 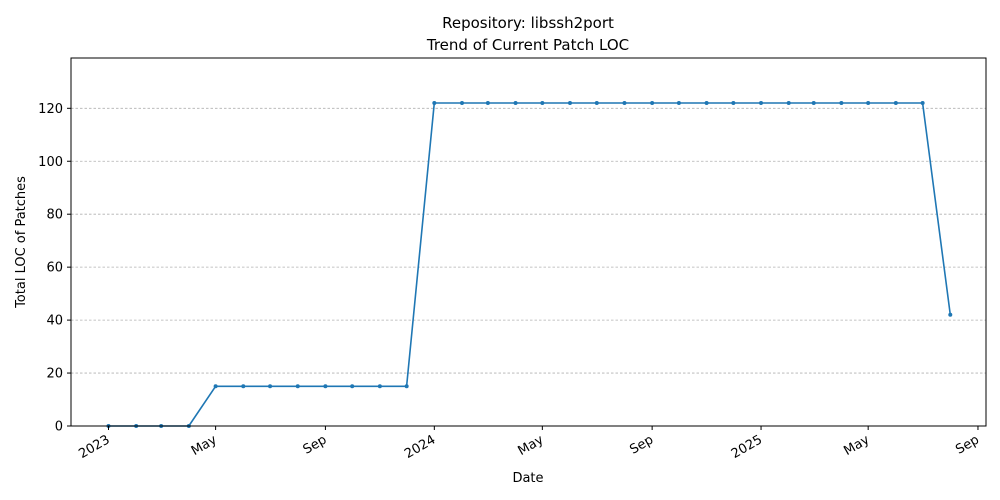 What do you see at coordinates (50, 109) in the screenshot?
I see `y-tick-label: 120` at bounding box center [50, 109].